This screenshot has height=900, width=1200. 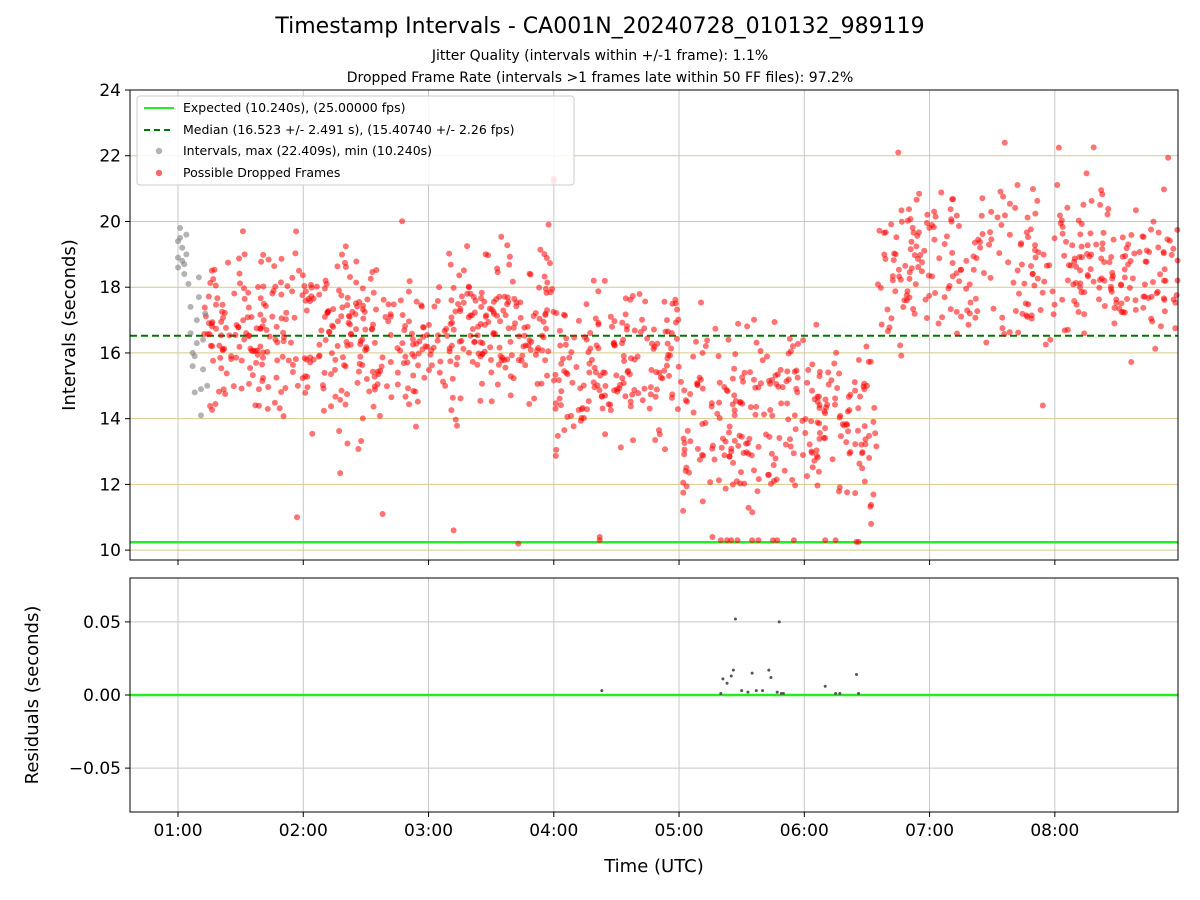 What do you see at coordinates (110, 420) in the screenshot?
I see `intervals-y-tick-label: 14` at bounding box center [110, 420].